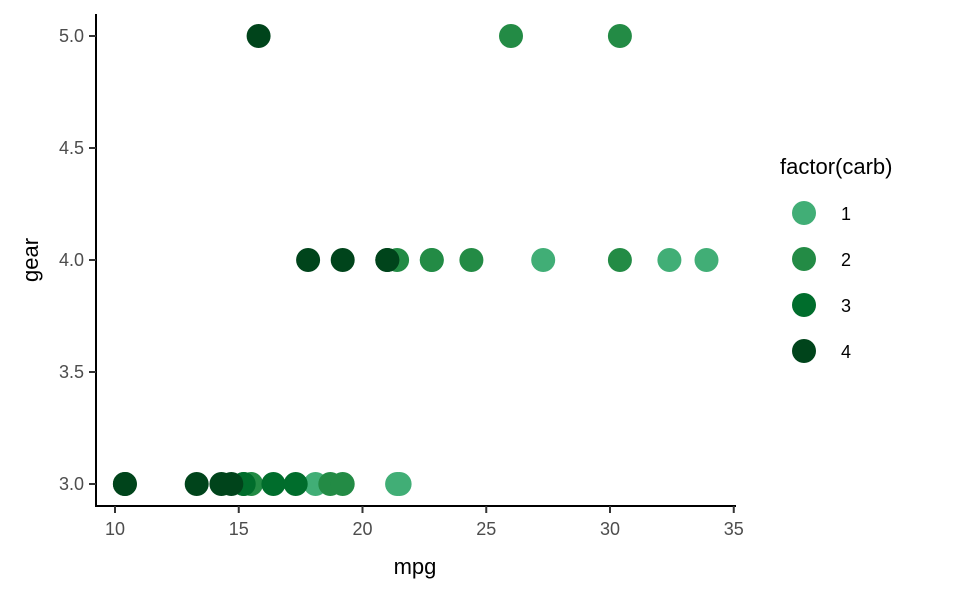 Image resolution: width=960 pixels, height=593 pixels. What do you see at coordinates (415, 566) in the screenshot?
I see `x-axis-title: mpg` at bounding box center [415, 566].